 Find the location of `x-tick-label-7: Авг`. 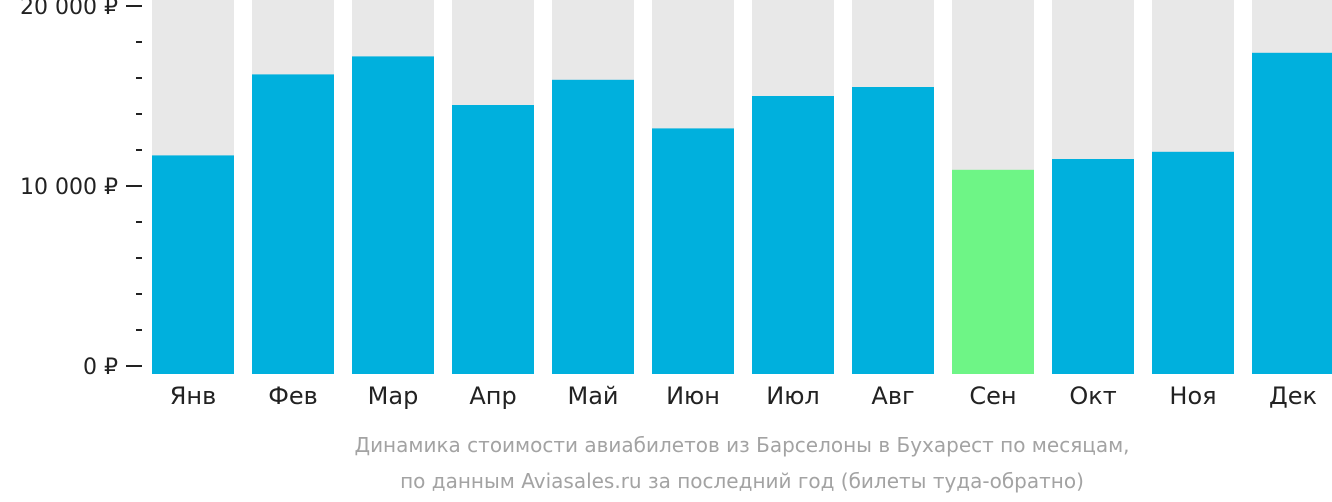

x-tick-label-7: Авг is located at coordinates (892, 396).